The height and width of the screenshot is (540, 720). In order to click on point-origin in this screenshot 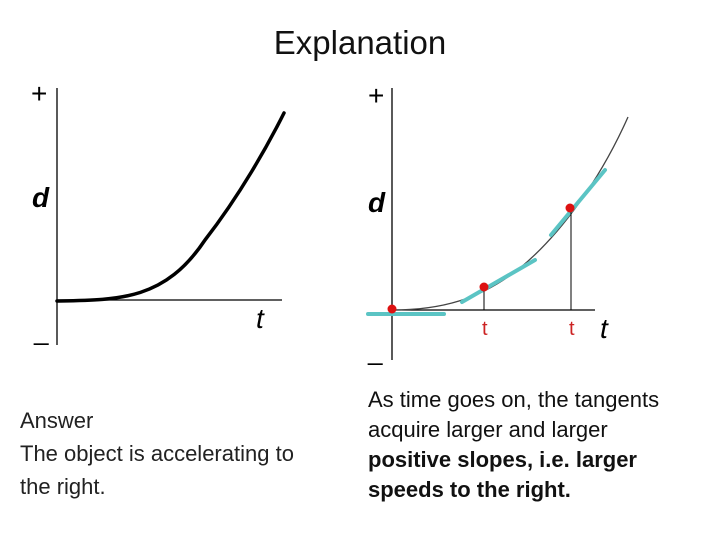, I will do `click(392, 309)`.